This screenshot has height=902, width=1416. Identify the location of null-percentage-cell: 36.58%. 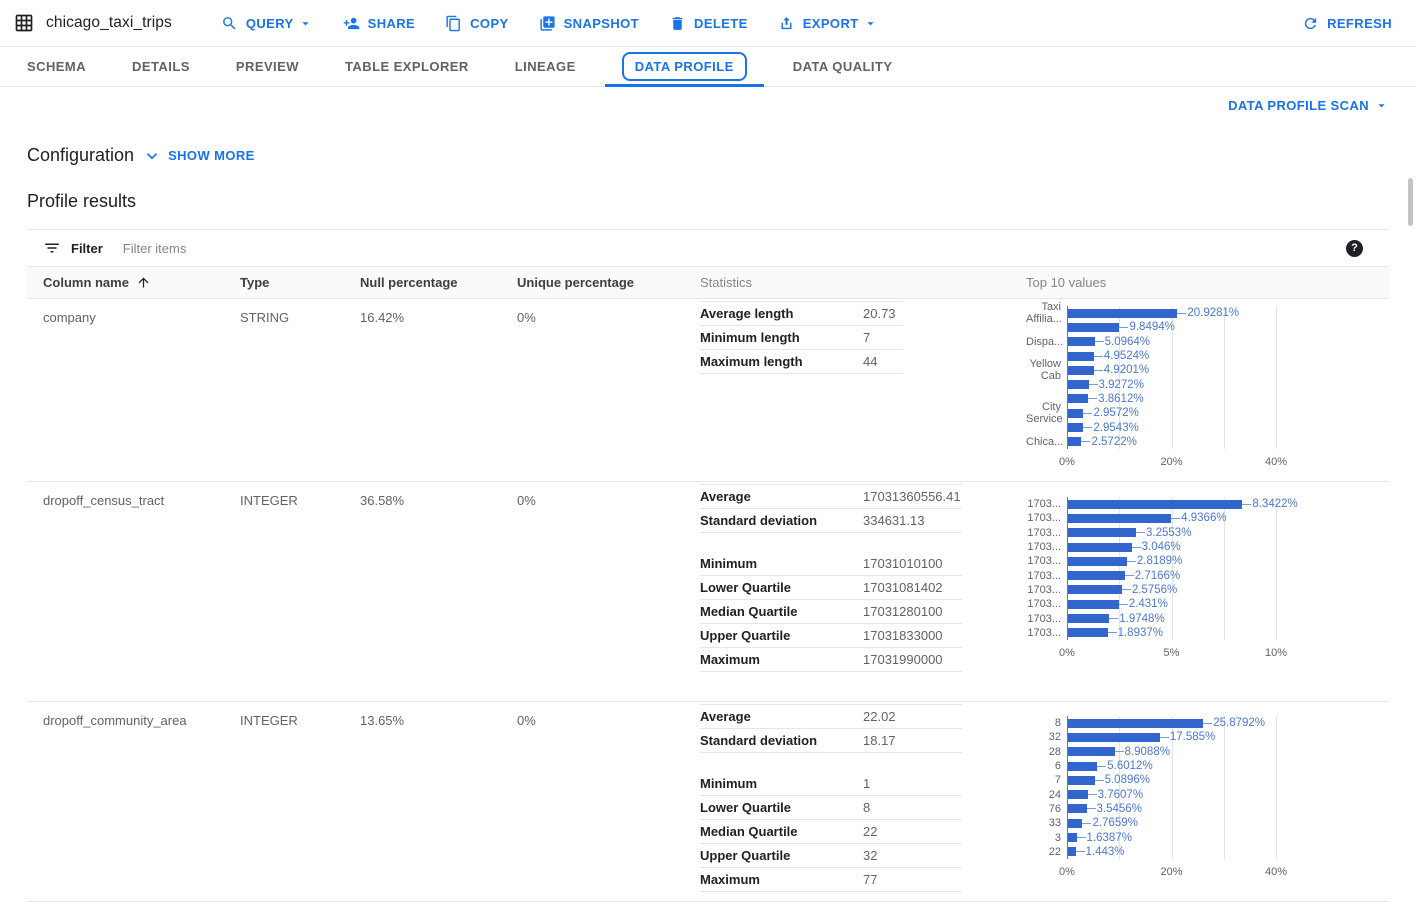
(382, 500).